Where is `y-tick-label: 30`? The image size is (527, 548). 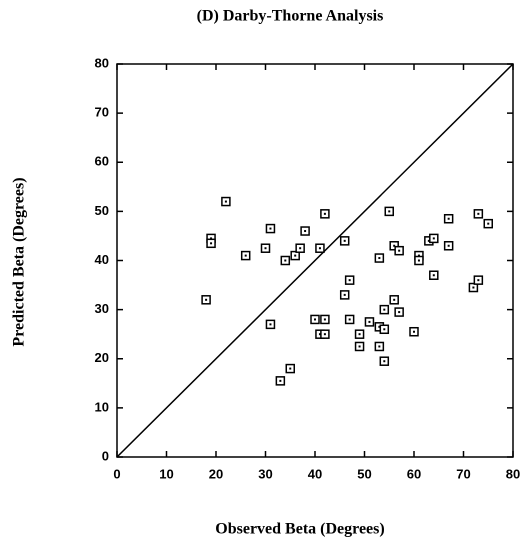 y-tick-label: 30 is located at coordinates (102, 308).